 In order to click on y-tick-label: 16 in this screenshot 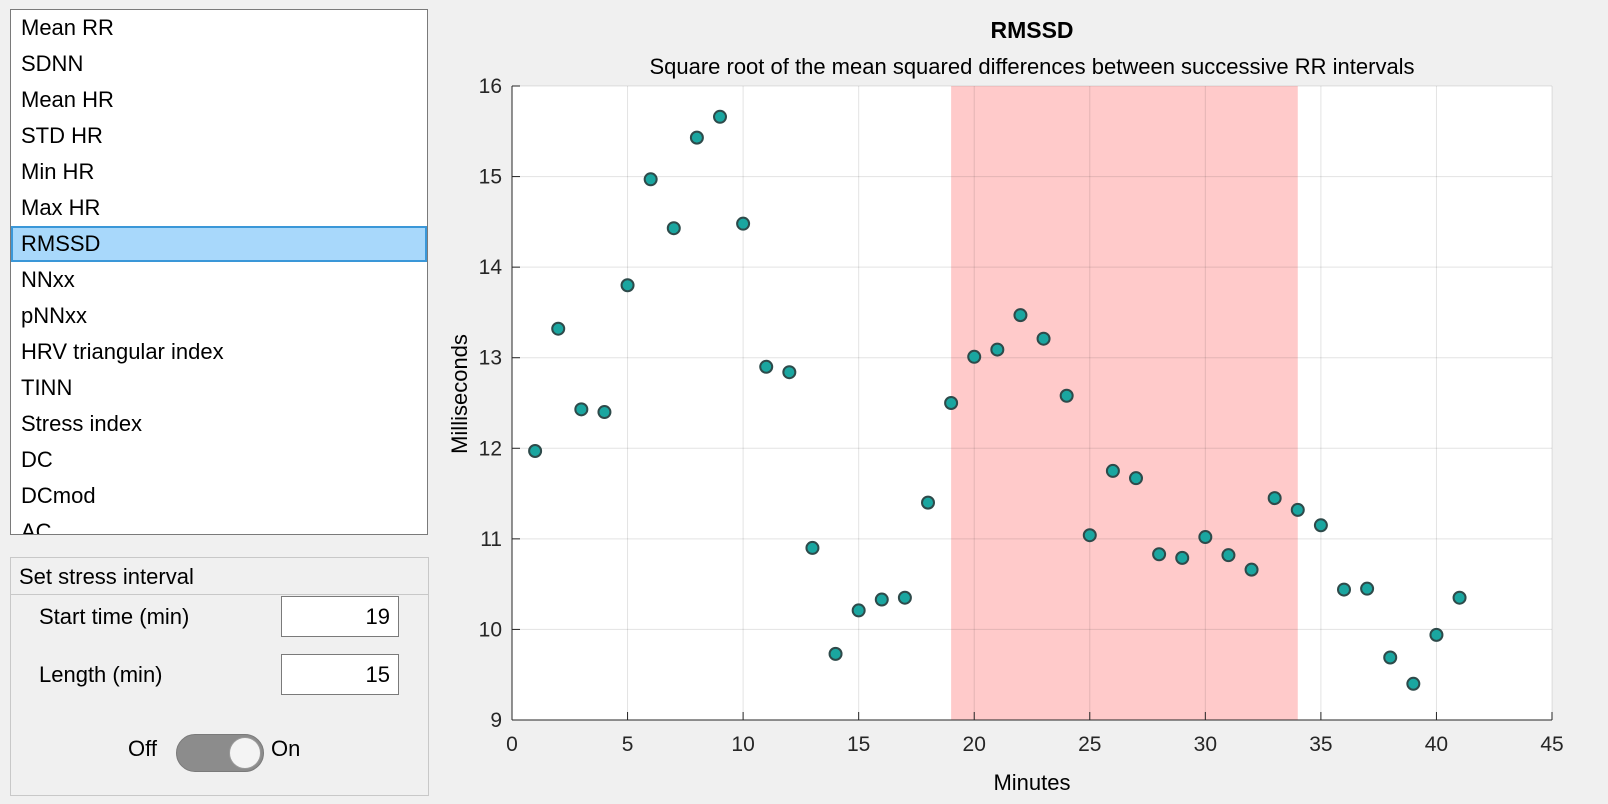, I will do `click(490, 86)`.